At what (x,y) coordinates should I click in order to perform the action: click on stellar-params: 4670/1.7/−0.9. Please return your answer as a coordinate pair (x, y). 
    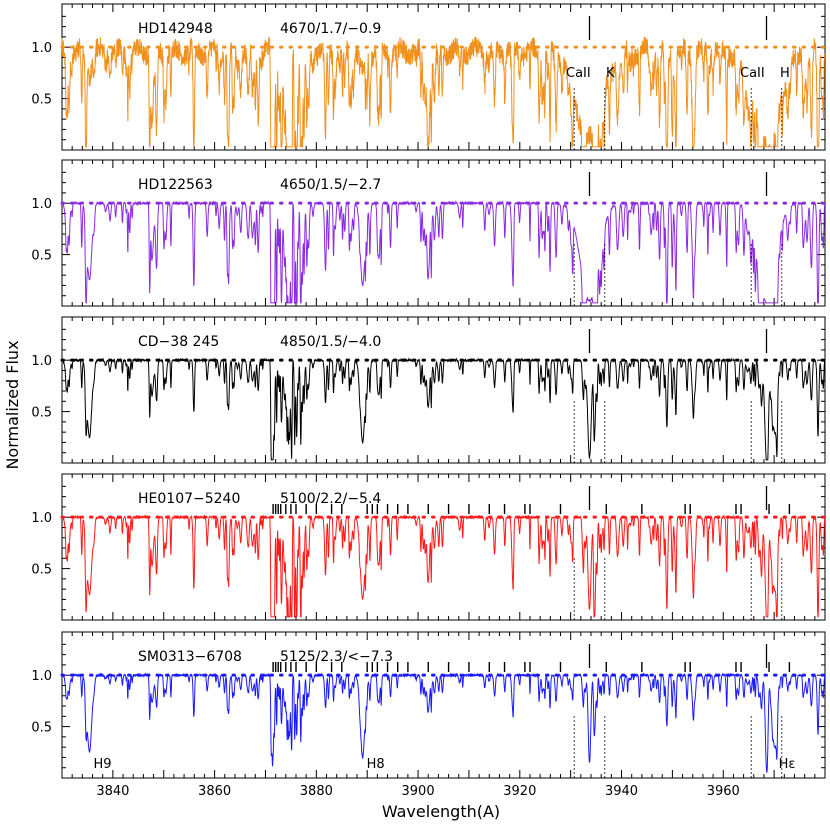
    Looking at the image, I should click on (330, 29).